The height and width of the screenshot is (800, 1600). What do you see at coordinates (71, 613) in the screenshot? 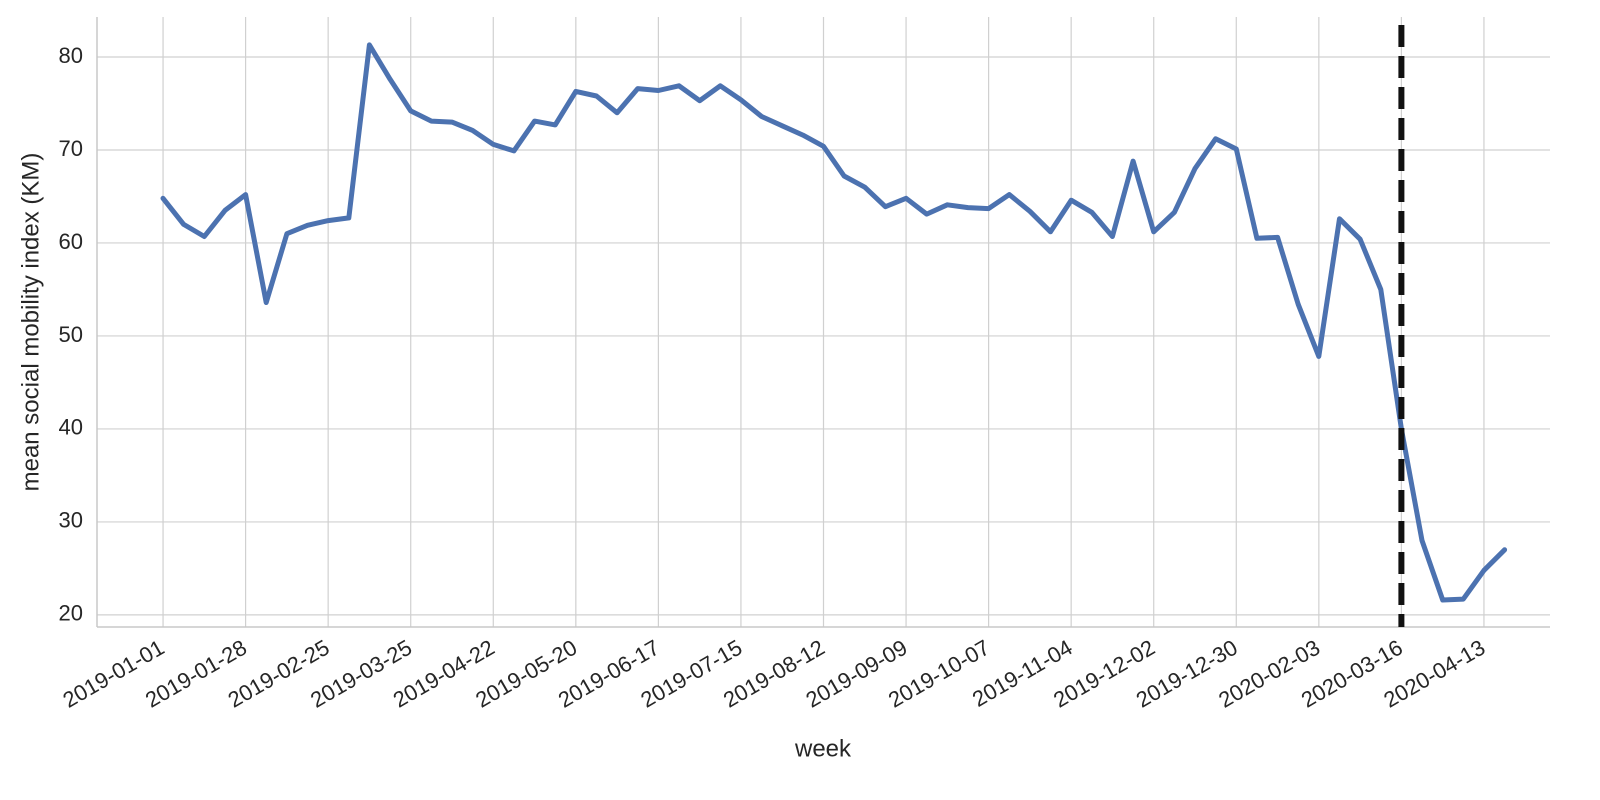
I see `y-tick-label: 20` at bounding box center [71, 613].